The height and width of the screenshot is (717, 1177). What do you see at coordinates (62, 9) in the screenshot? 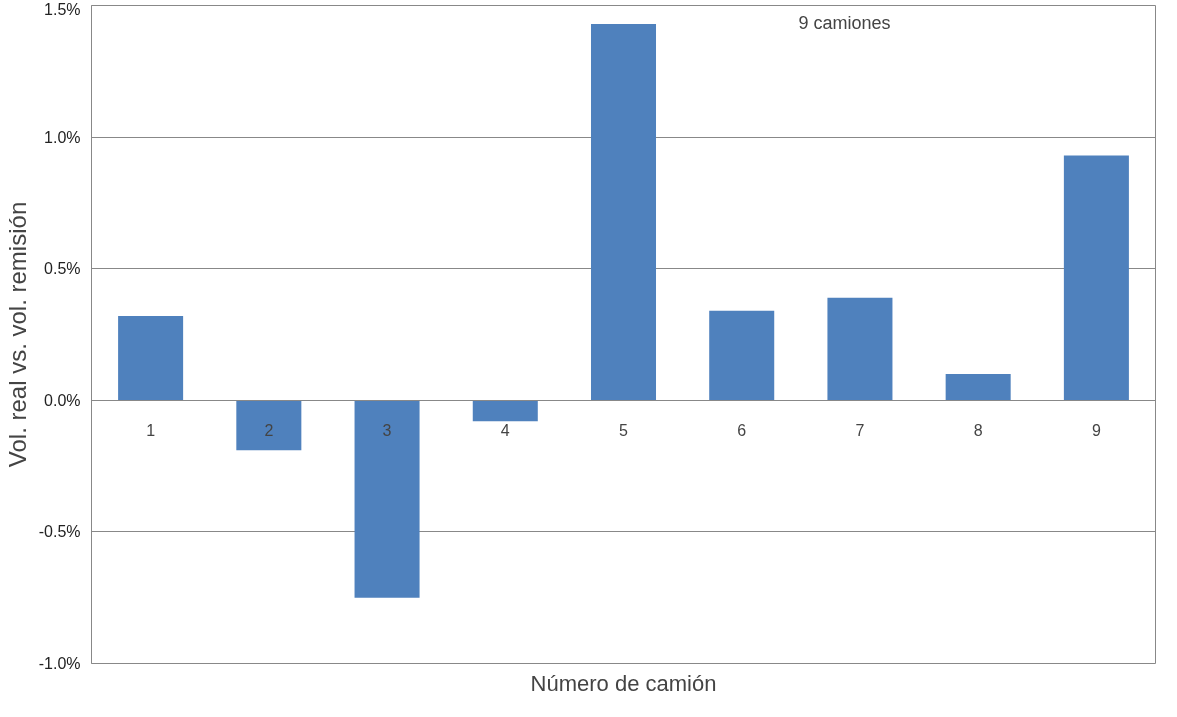
I see `y-tick-label: 1.5%` at bounding box center [62, 9].